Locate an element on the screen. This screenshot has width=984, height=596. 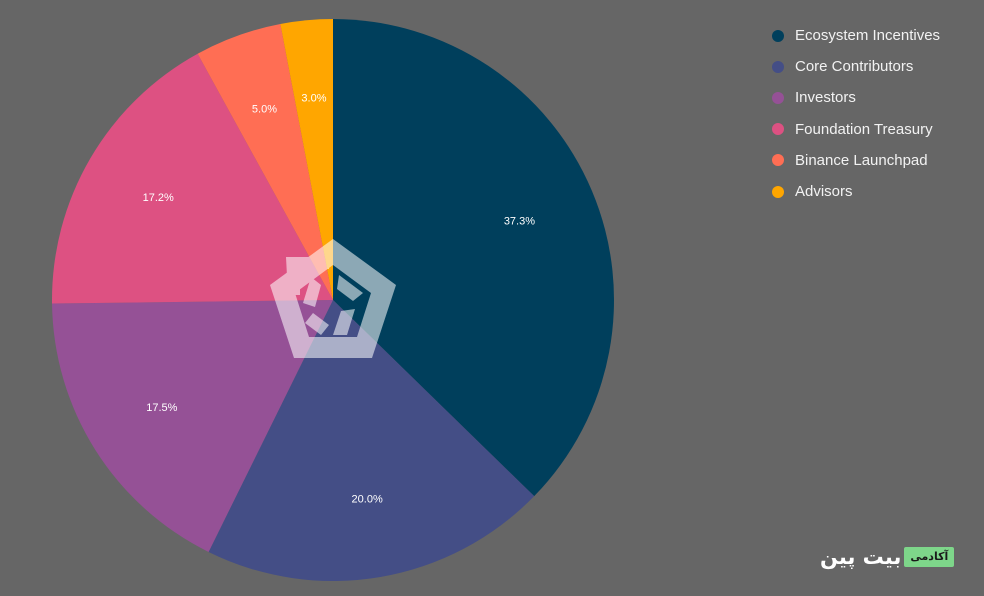
legend-item: Foundation Treasury is located at coordinates (856, 129).